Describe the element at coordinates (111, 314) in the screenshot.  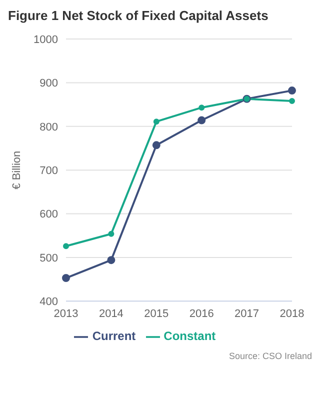
I see `x-tick-label: 2014` at that location.